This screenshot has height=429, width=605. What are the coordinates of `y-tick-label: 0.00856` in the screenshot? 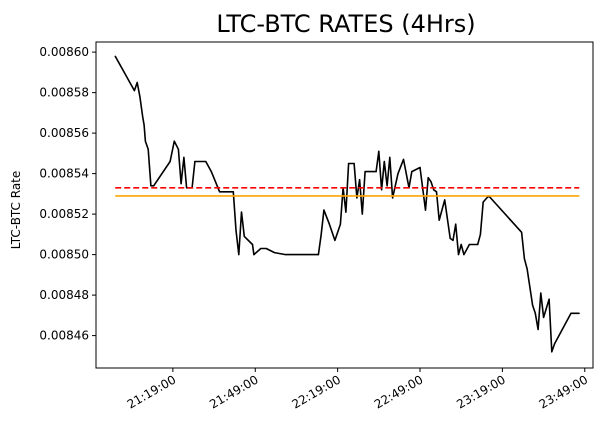 It's located at (64, 133).